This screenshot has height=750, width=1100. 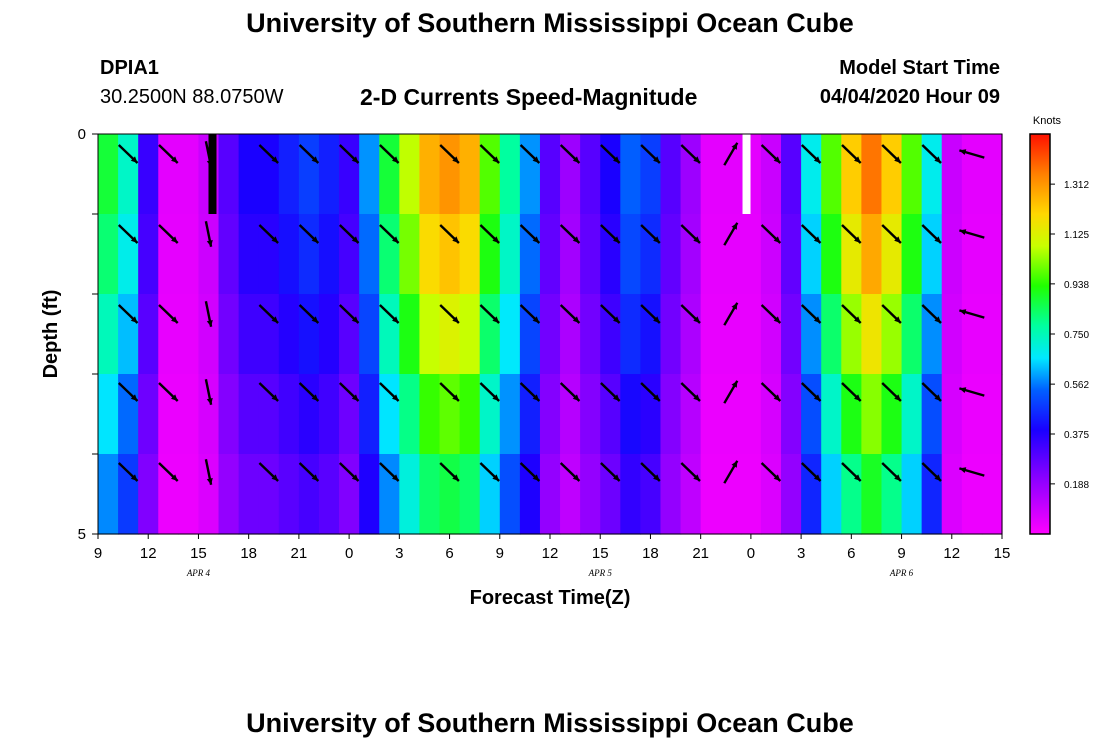 What do you see at coordinates (51, 334) in the screenshot?
I see `y-axis-label: Depth (ft)` at bounding box center [51, 334].